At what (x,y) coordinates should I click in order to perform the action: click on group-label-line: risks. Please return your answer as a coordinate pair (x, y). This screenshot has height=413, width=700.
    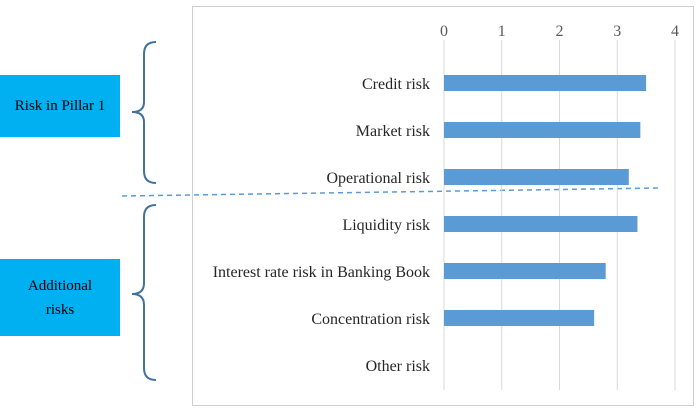
    Looking at the image, I should click on (60, 309).